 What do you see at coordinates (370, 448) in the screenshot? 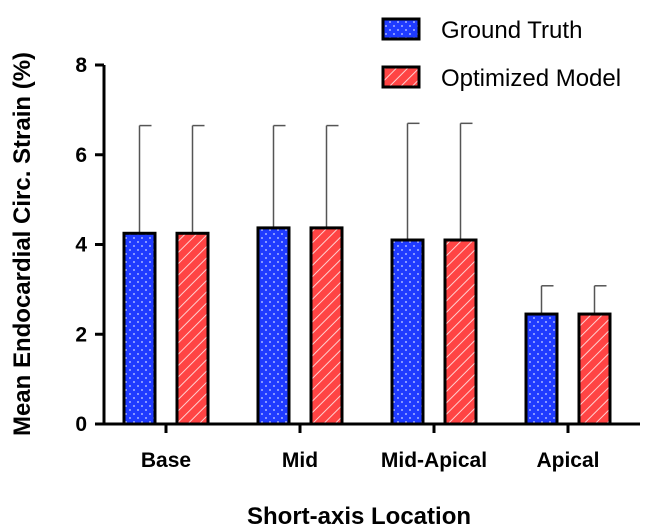
I see `x-category-labels: Base Mid Mid-Apical Apical` at bounding box center [370, 448].